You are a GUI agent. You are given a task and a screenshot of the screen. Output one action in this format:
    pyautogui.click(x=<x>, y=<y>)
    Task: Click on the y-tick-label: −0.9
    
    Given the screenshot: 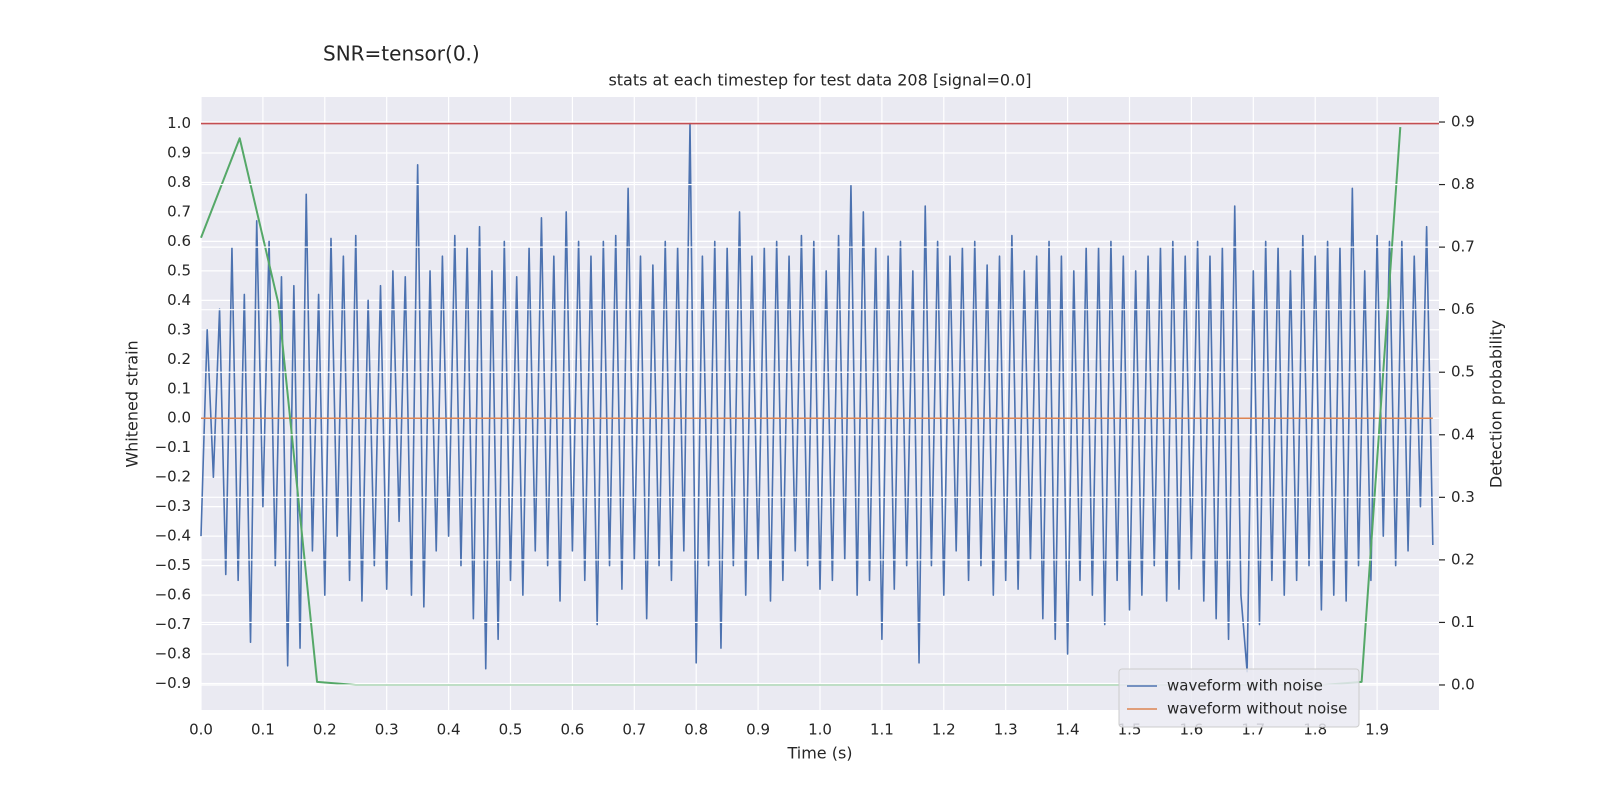 What is the action you would take?
    pyautogui.click(x=173, y=683)
    